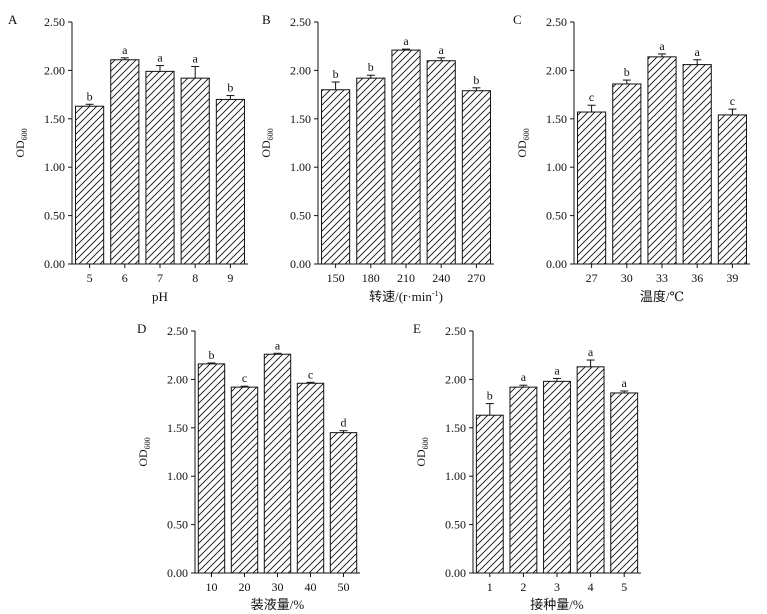 The width and height of the screenshot is (767, 614). What do you see at coordinates (406, 278) in the screenshot?
I see `chart-b-xtick-label: 210` at bounding box center [406, 278].